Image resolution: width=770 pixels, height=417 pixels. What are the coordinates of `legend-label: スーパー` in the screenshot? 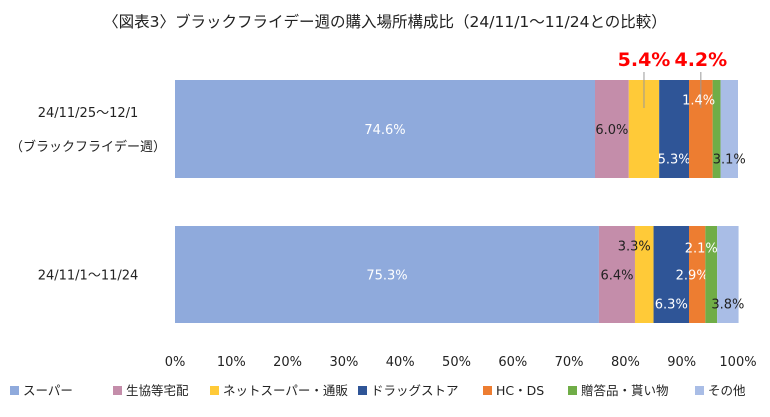 It's located at (48, 390).